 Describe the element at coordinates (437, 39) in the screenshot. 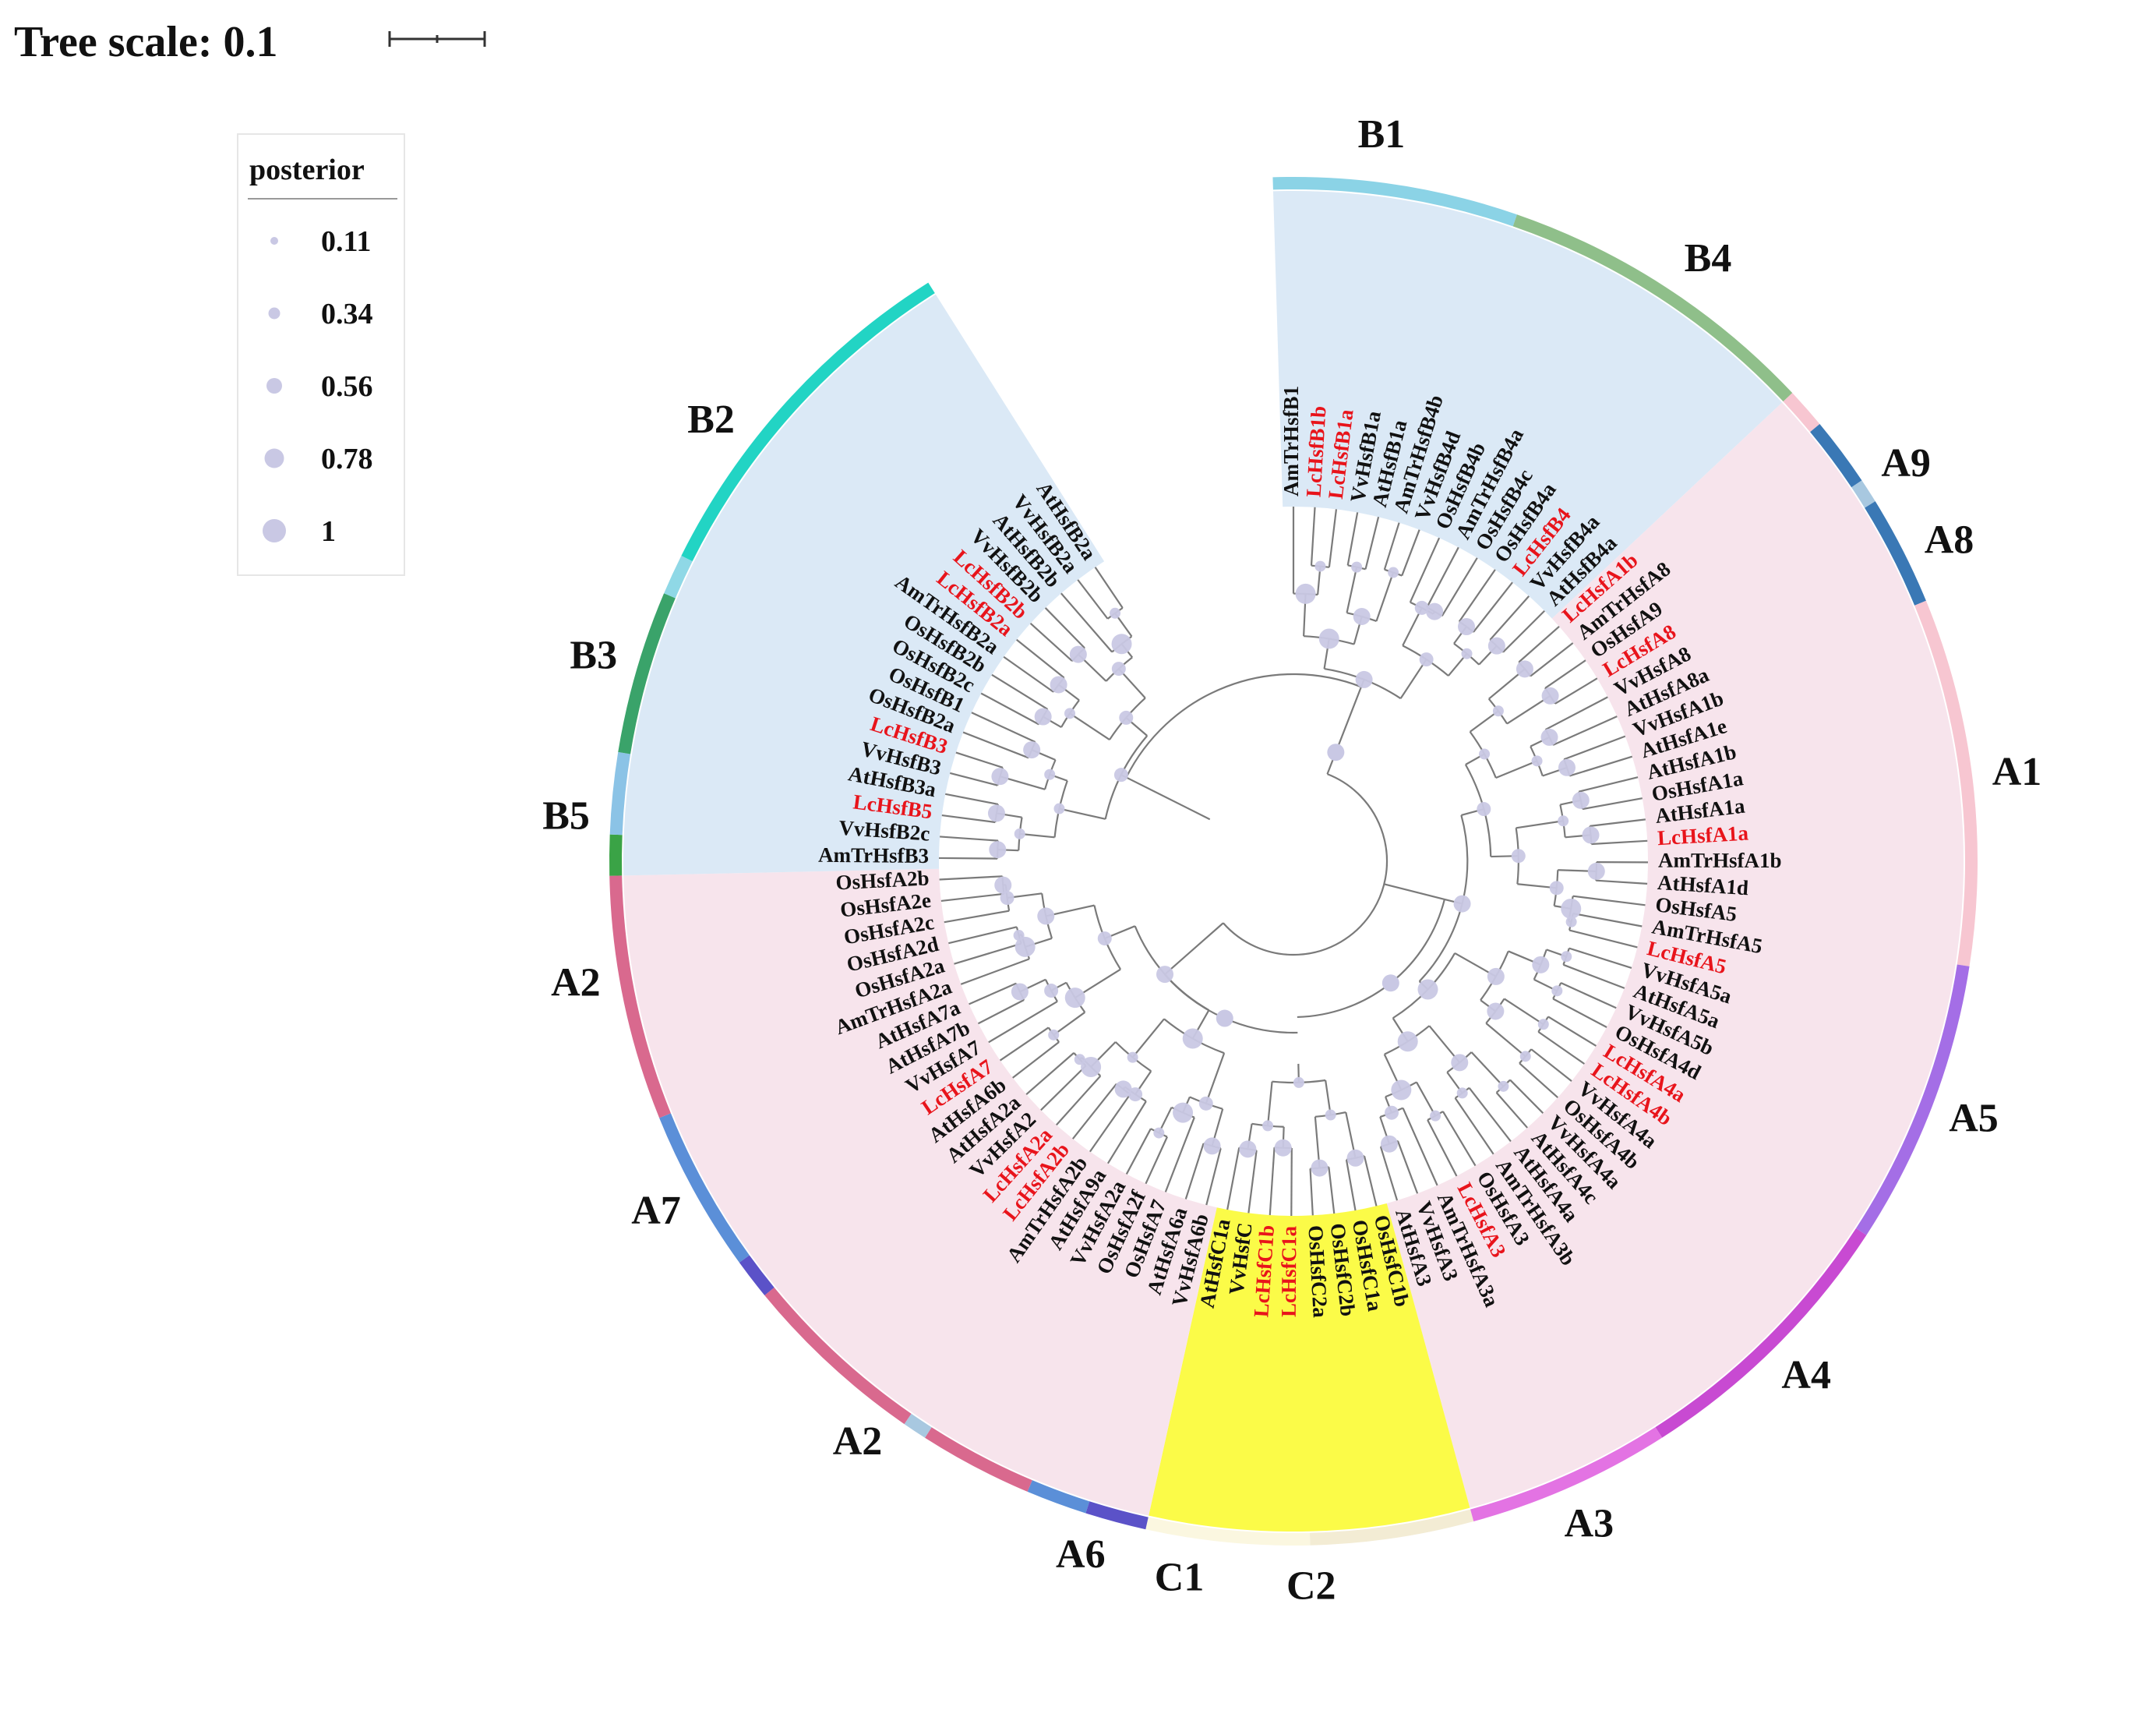

I see `scale-bar` at that location.